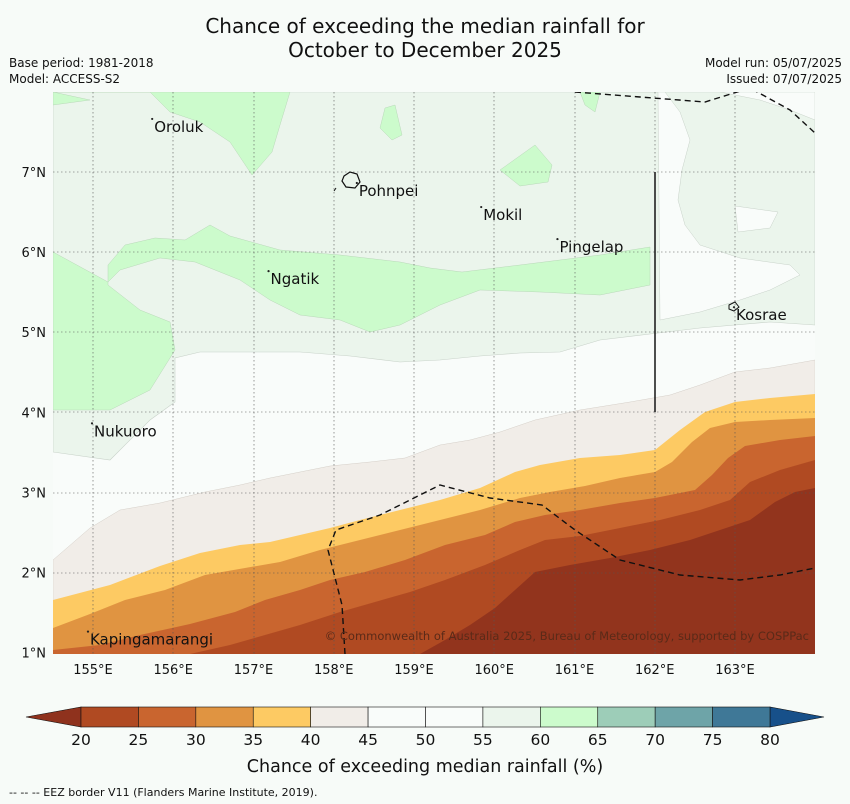 The image size is (850, 804). What do you see at coordinates (502, 215) in the screenshot?
I see `place-label-mokil: Mokil` at bounding box center [502, 215].